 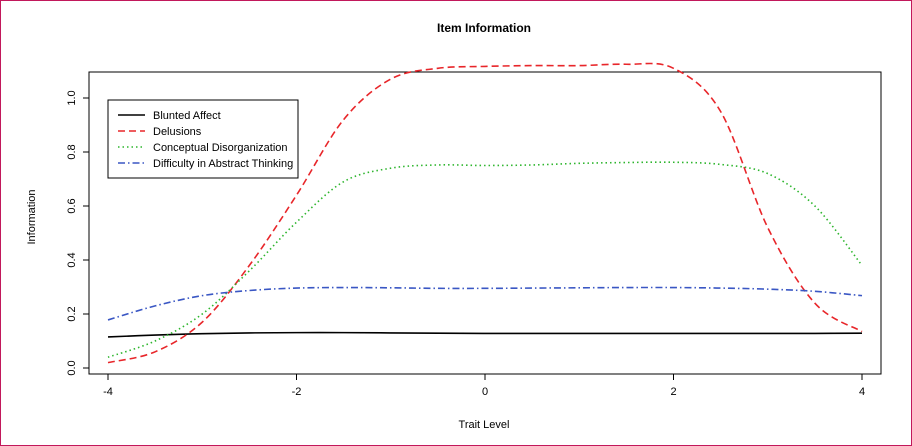 What do you see at coordinates (72, 259) in the screenshot?
I see `y-tick-label: 0.4` at bounding box center [72, 259].